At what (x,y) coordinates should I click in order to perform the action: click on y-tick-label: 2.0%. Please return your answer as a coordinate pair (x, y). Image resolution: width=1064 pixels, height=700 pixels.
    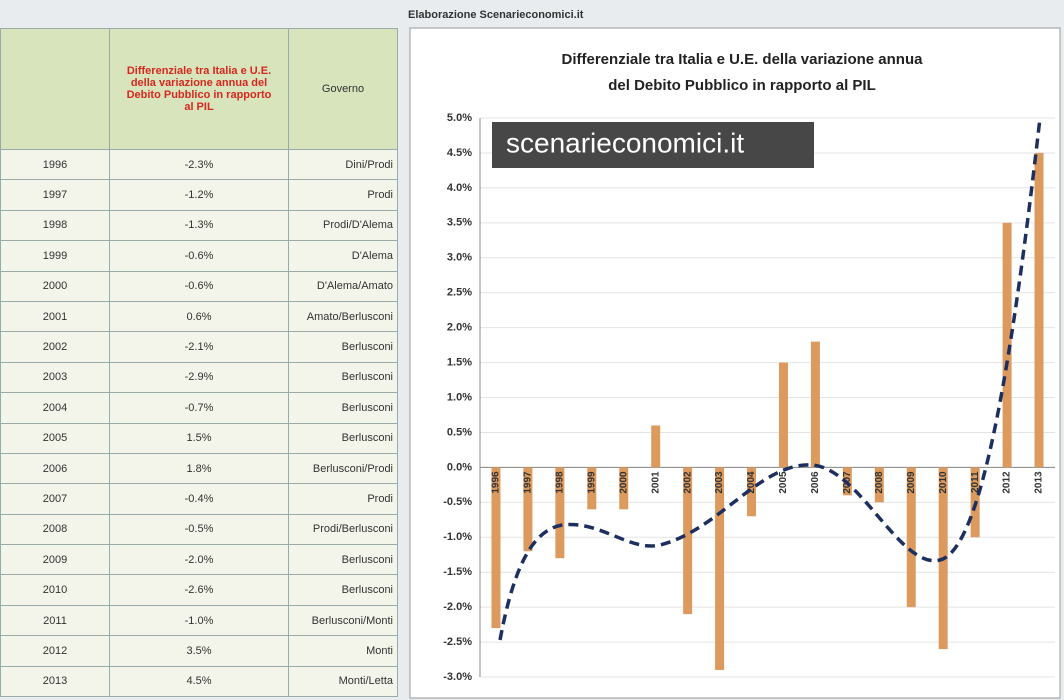
    Looking at the image, I should click on (459, 328).